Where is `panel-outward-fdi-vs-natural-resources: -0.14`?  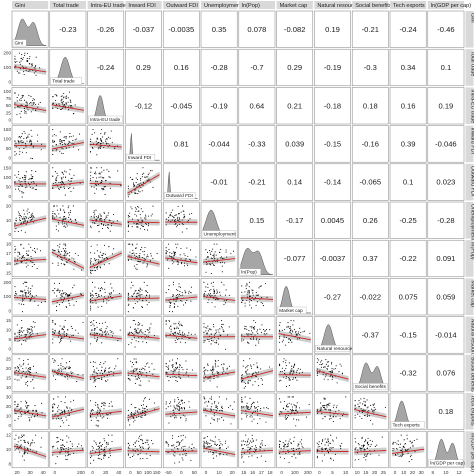 panel-outward-fdi-vs-natural-resources: -0.14 is located at coordinates (332, 182).